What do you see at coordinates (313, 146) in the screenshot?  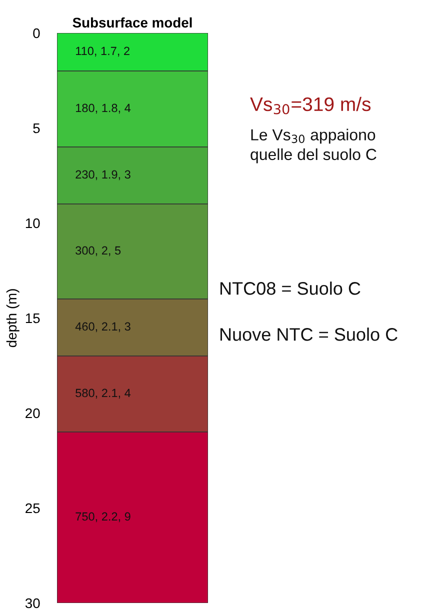 I see `text: Le Vs$_{30}$ appaiono quelle del suolo C` at bounding box center [313, 146].